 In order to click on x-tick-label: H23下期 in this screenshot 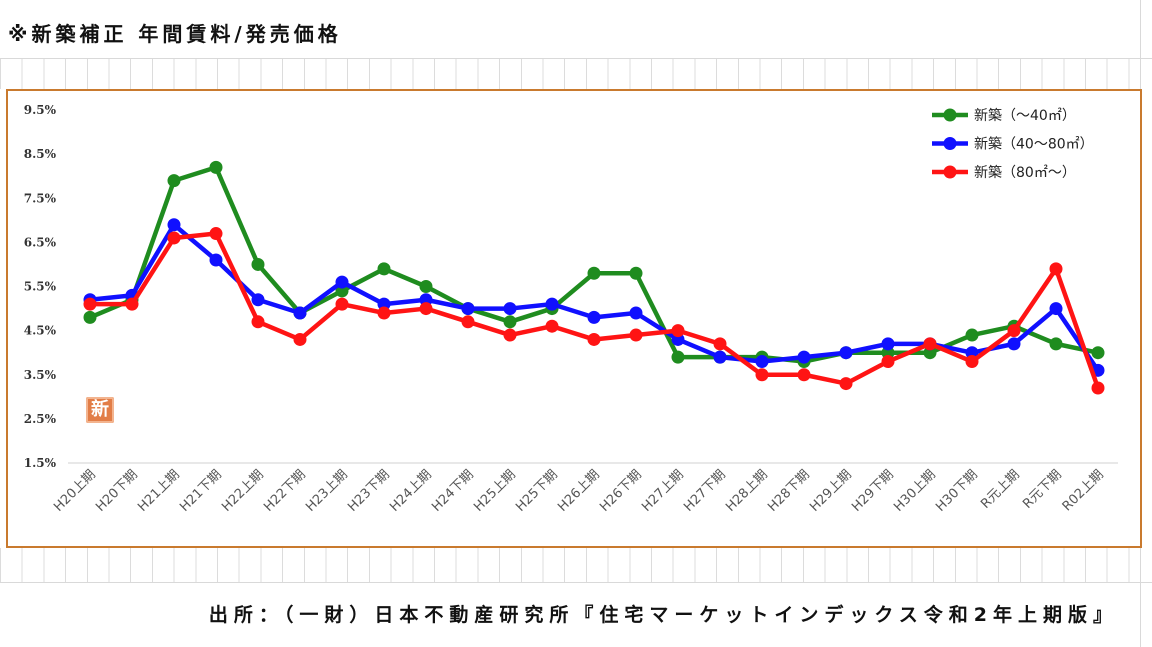, I will do `click(369, 491)`.